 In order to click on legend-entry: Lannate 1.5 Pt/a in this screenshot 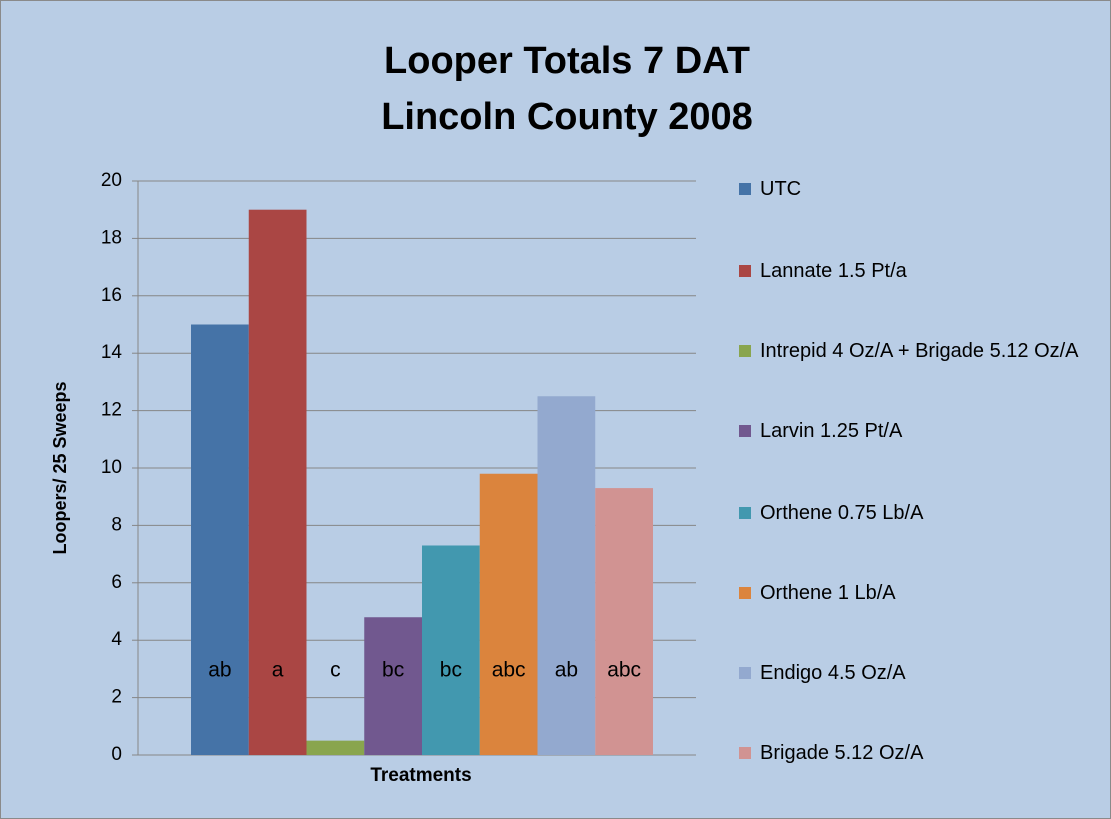, I will do `click(919, 271)`.